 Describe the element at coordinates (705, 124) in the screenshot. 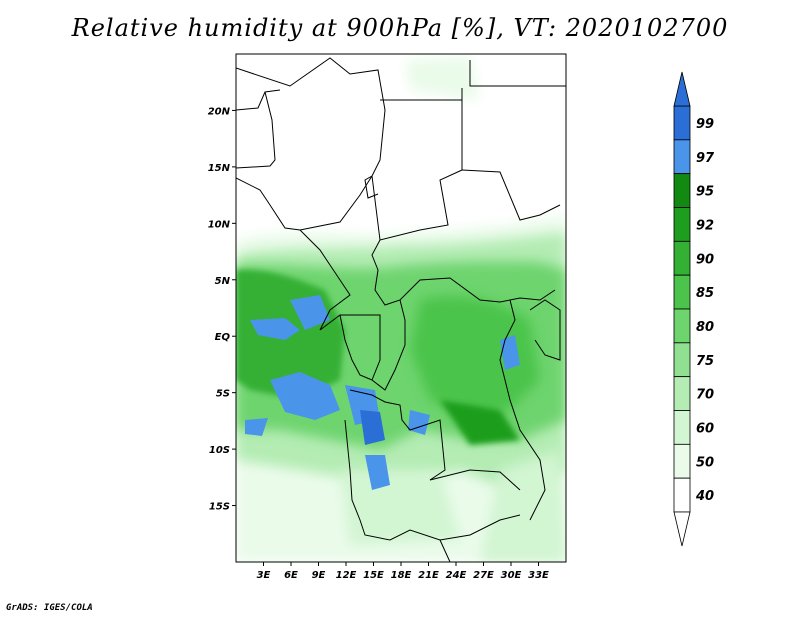

I see `colorbar-level-label: 99` at that location.